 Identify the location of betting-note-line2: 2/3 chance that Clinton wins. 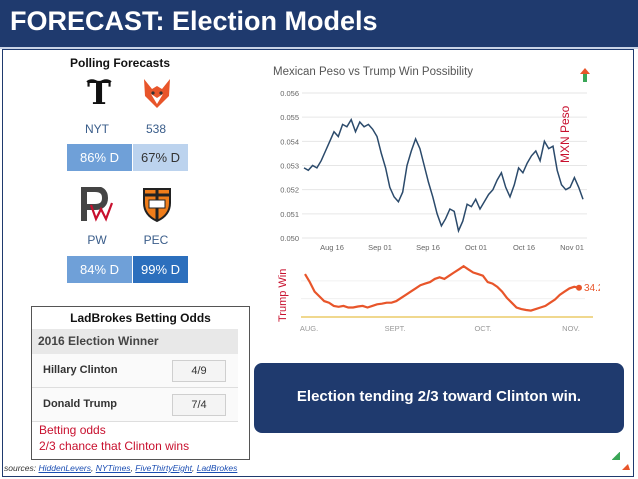
(114, 446).